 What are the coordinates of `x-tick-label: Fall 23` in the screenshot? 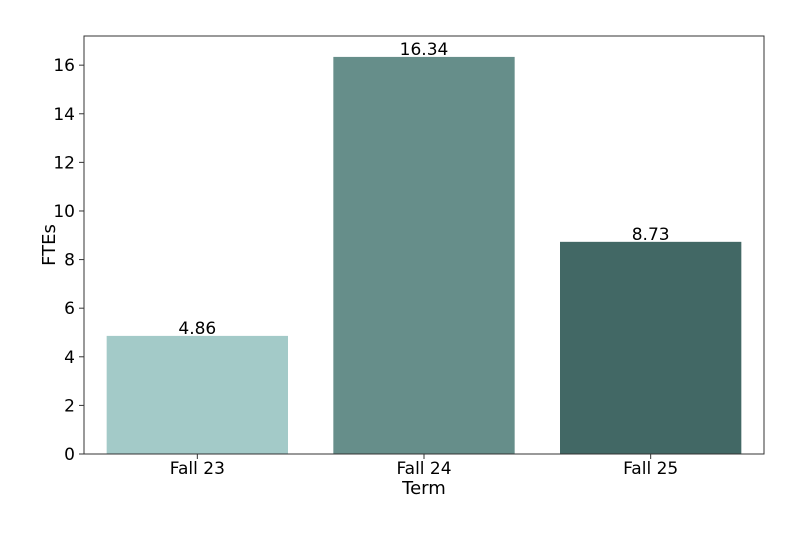 It's located at (197, 469).